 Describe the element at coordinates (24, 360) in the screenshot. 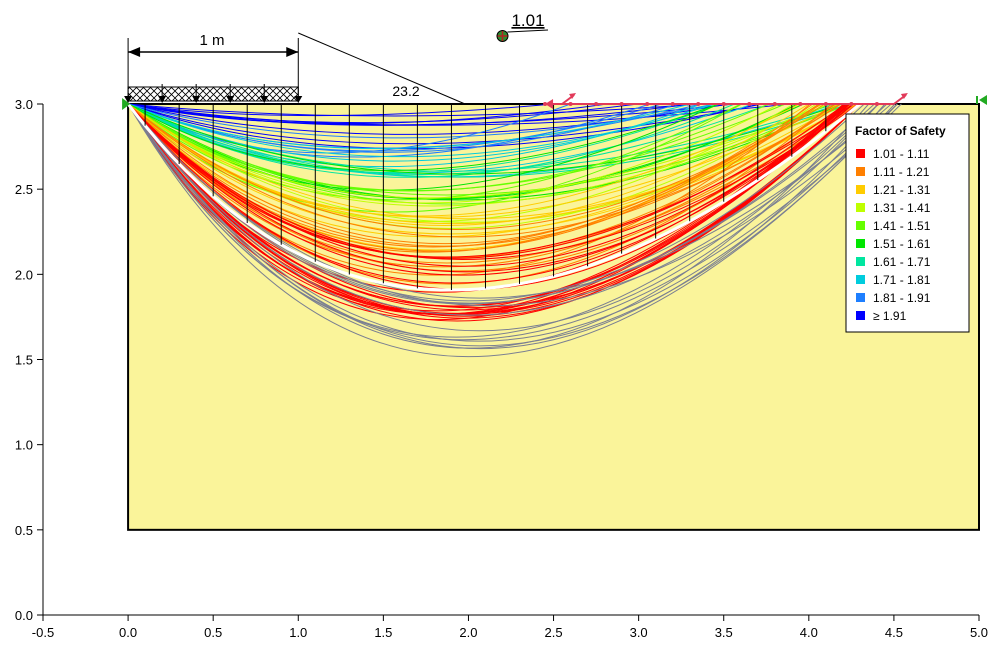

I see `y-tick-label: 1.5` at that location.